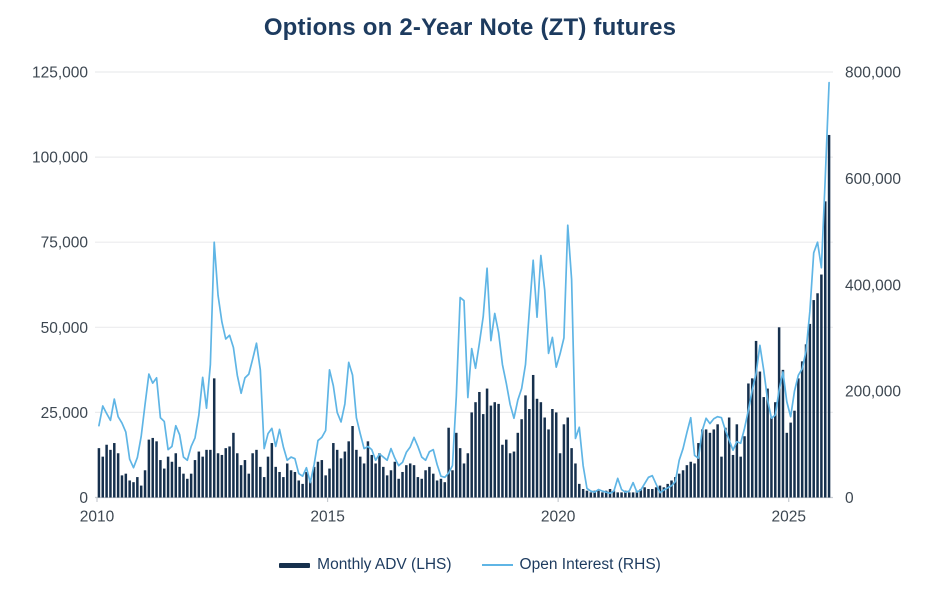  I want to click on legend-item-monthly-adv: Monthly ADV (LHS), so click(365, 565).